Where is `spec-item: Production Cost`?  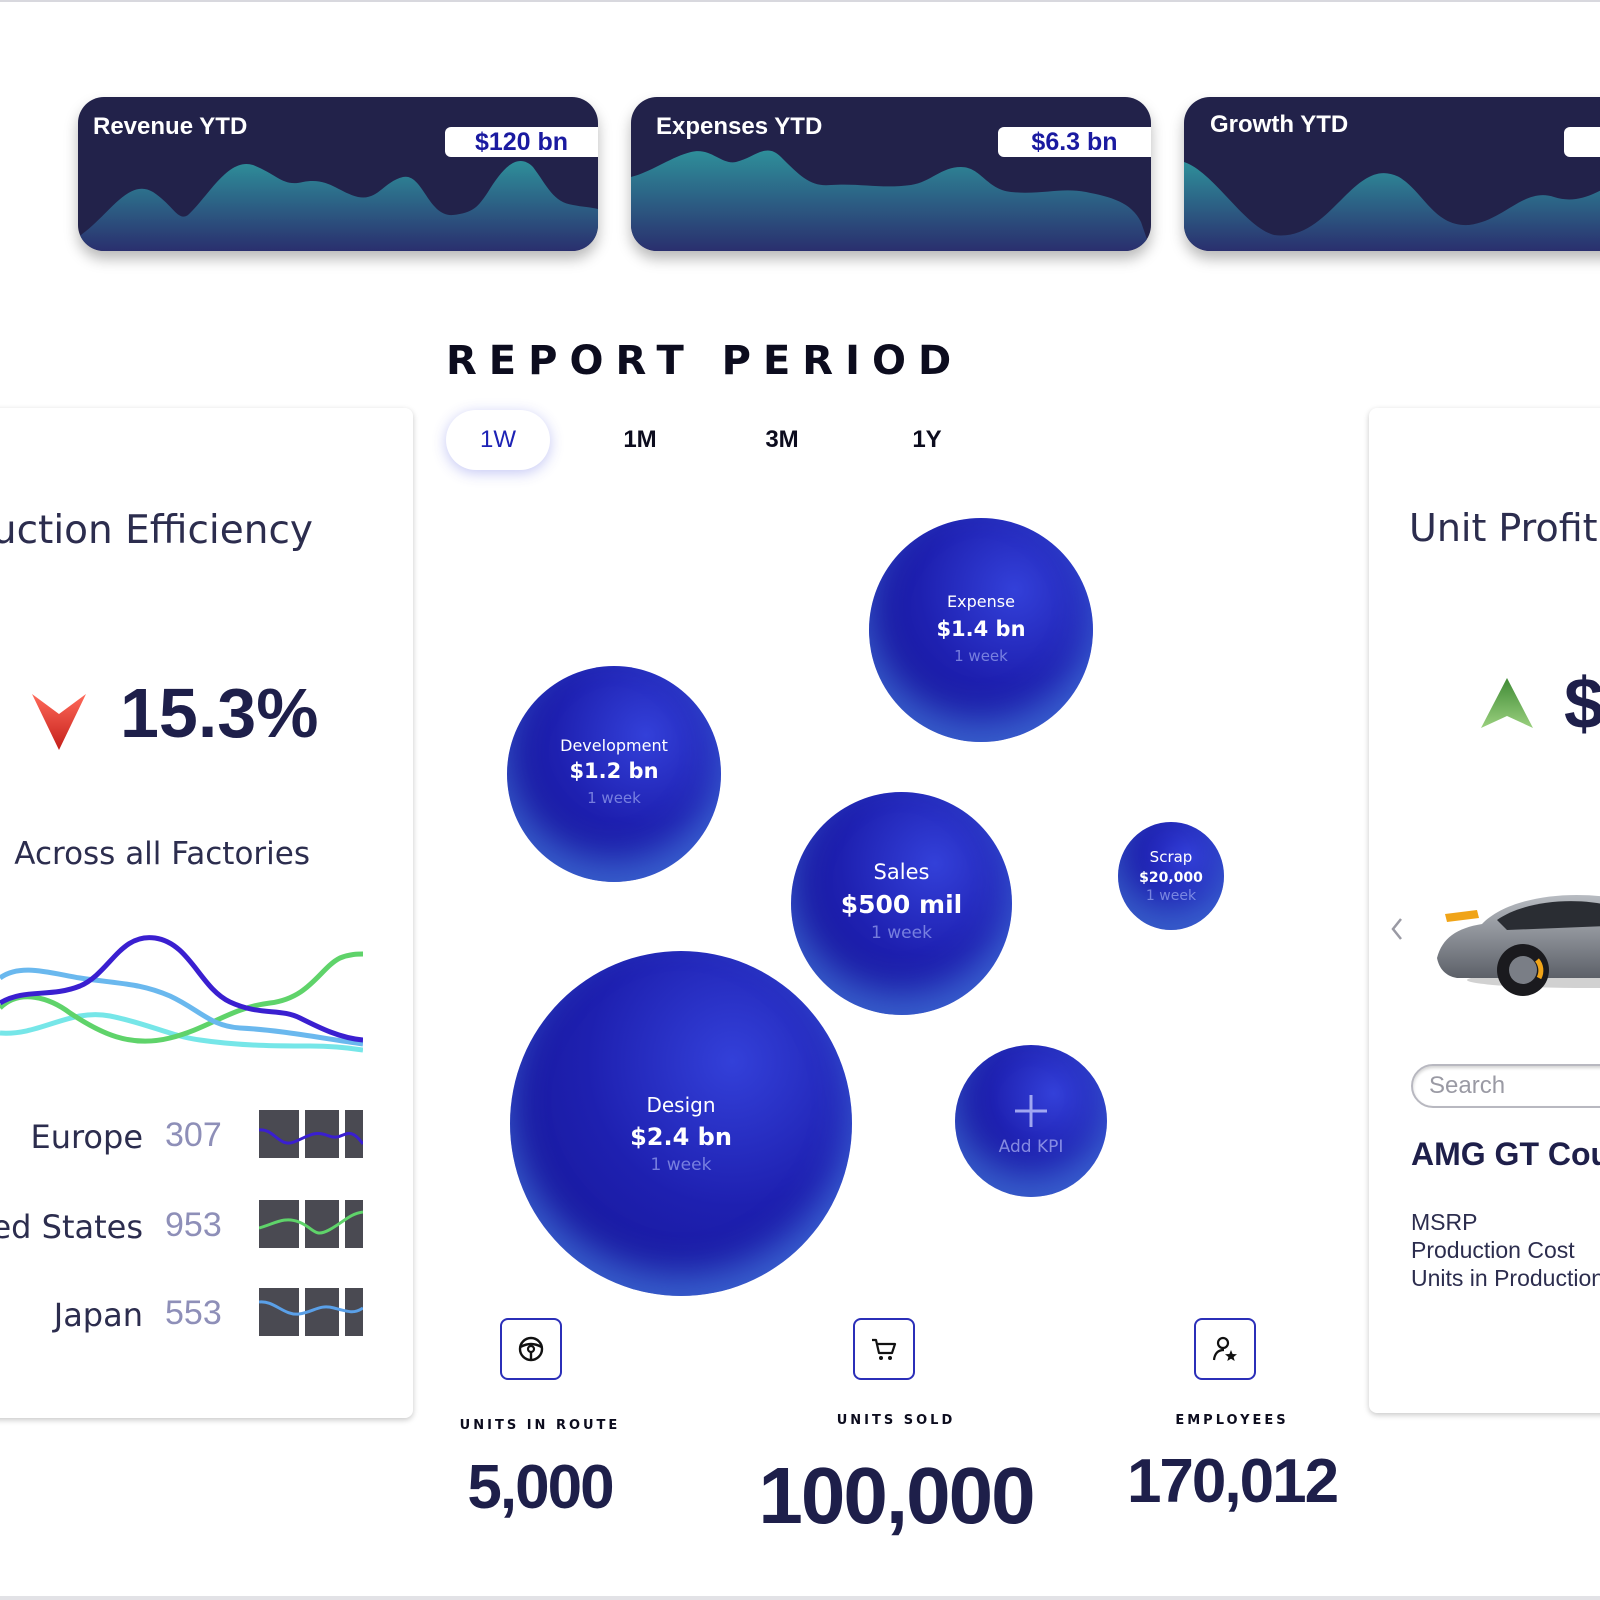 spec-item: Production Cost is located at coordinates (1493, 1250).